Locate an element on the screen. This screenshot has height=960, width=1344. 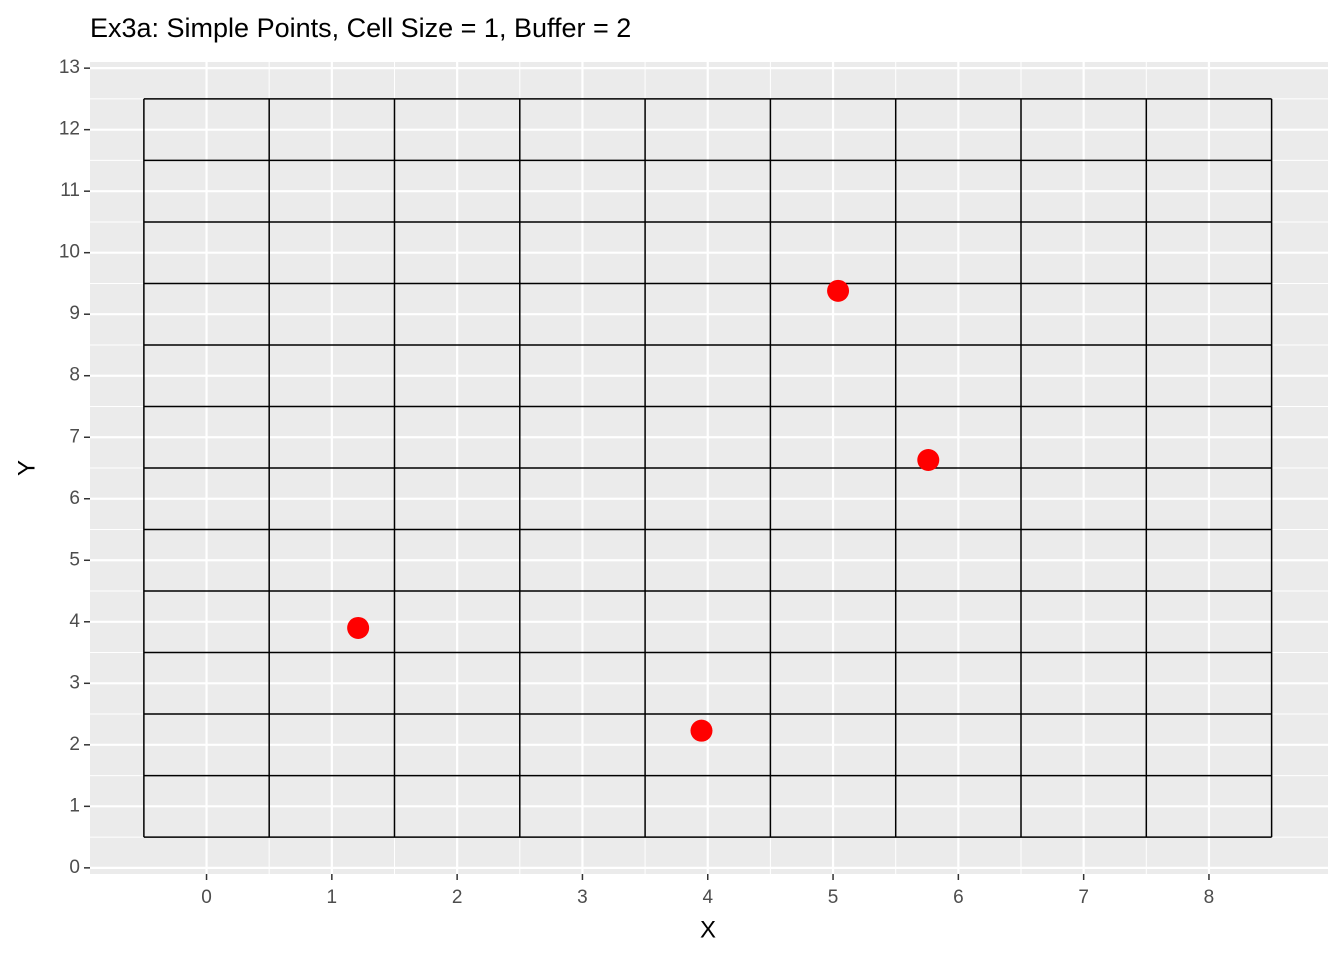
y-tick-label: 3 is located at coordinates (74, 682).